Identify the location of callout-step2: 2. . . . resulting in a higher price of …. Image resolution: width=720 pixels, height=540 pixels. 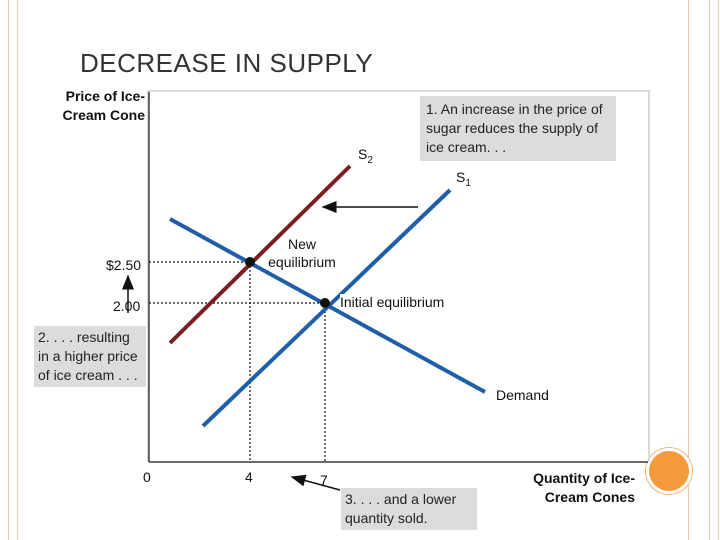
(90, 356).